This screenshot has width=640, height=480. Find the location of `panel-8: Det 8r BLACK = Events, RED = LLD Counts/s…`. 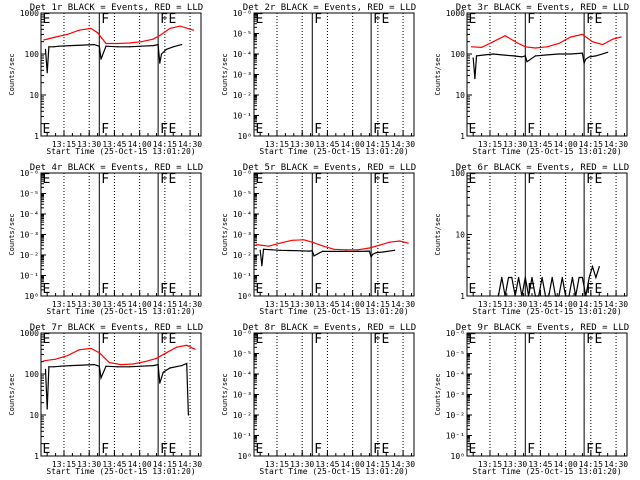

panel-8: Det 8r BLACK = Events, RED = LLD Counts/s… is located at coordinates (318, 399).